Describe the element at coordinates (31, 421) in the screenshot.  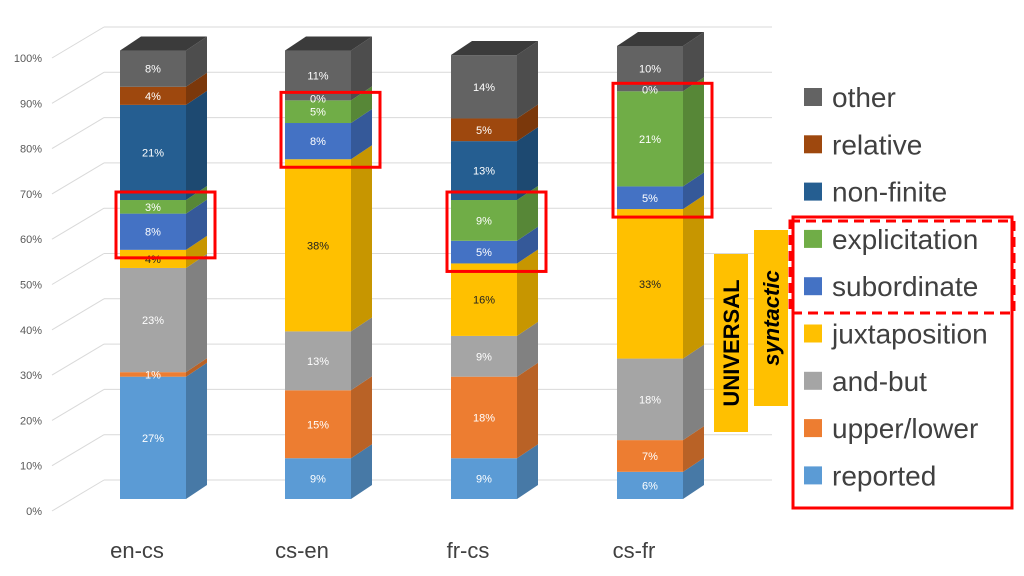
I see `y-tick-label: 20%` at that location.